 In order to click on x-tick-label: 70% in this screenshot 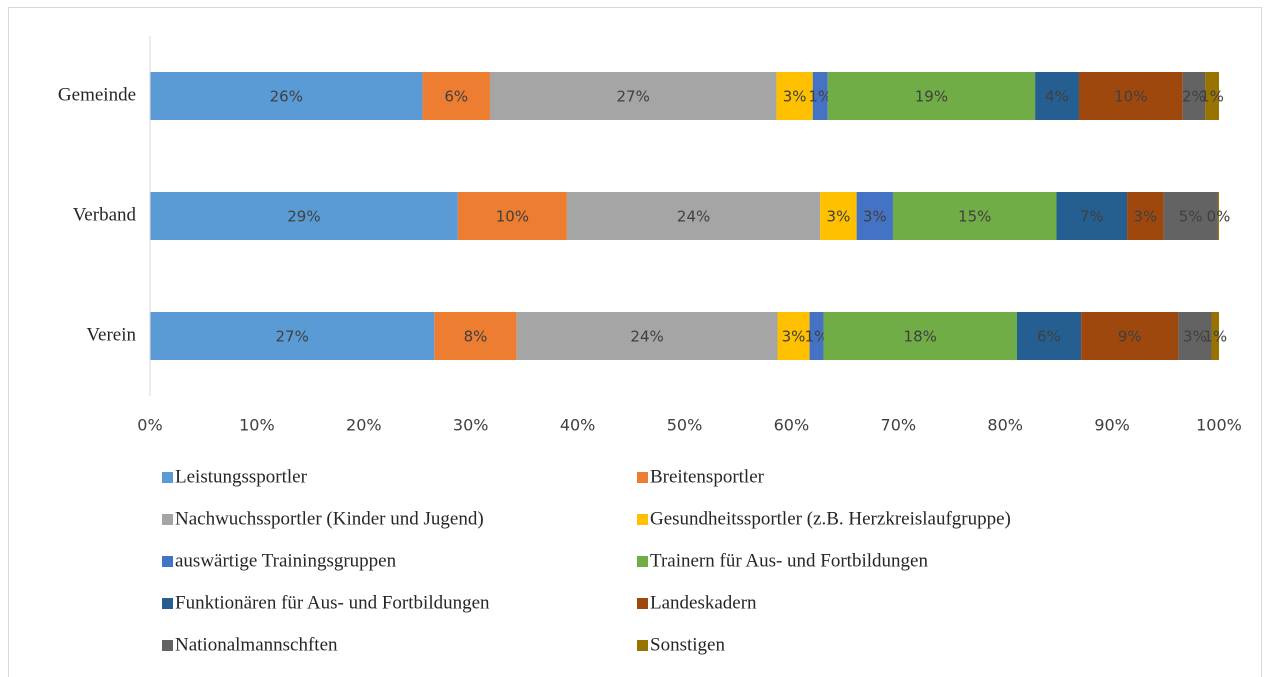, I will do `click(899, 425)`.